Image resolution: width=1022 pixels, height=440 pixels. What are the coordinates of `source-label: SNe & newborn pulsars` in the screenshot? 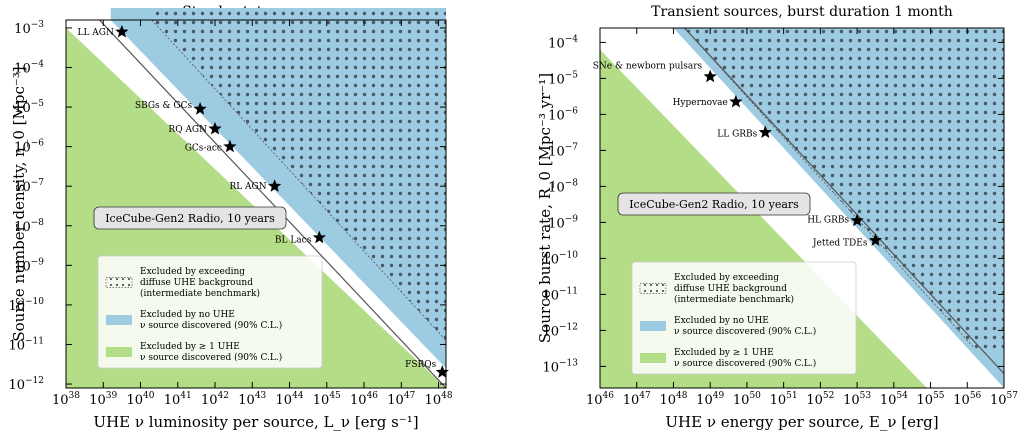 It's located at (648, 67).